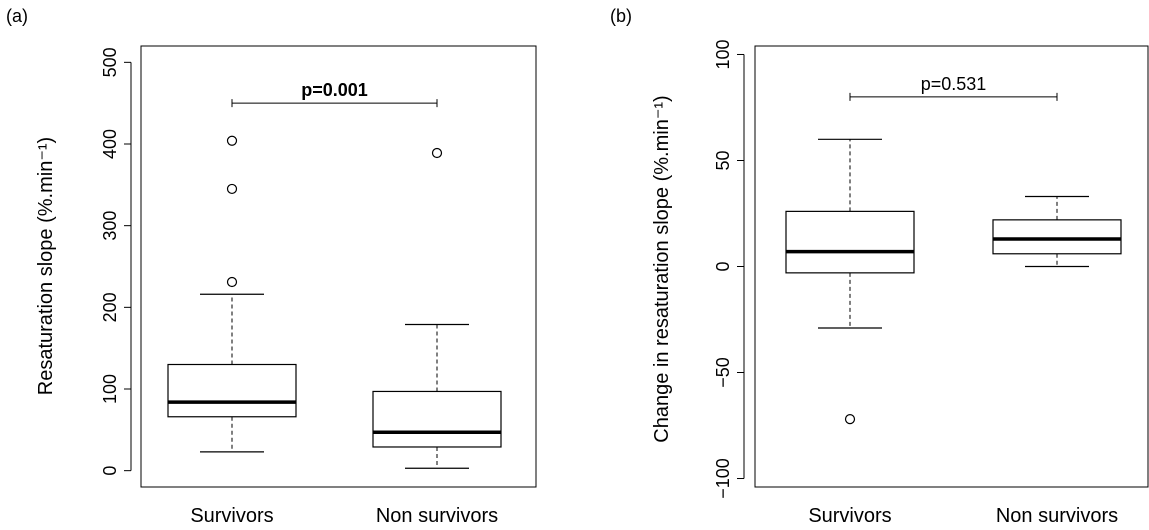 This screenshot has height=530, width=1149. I want to click on panel-b-comparison: p=0.531, so click(953, 87).